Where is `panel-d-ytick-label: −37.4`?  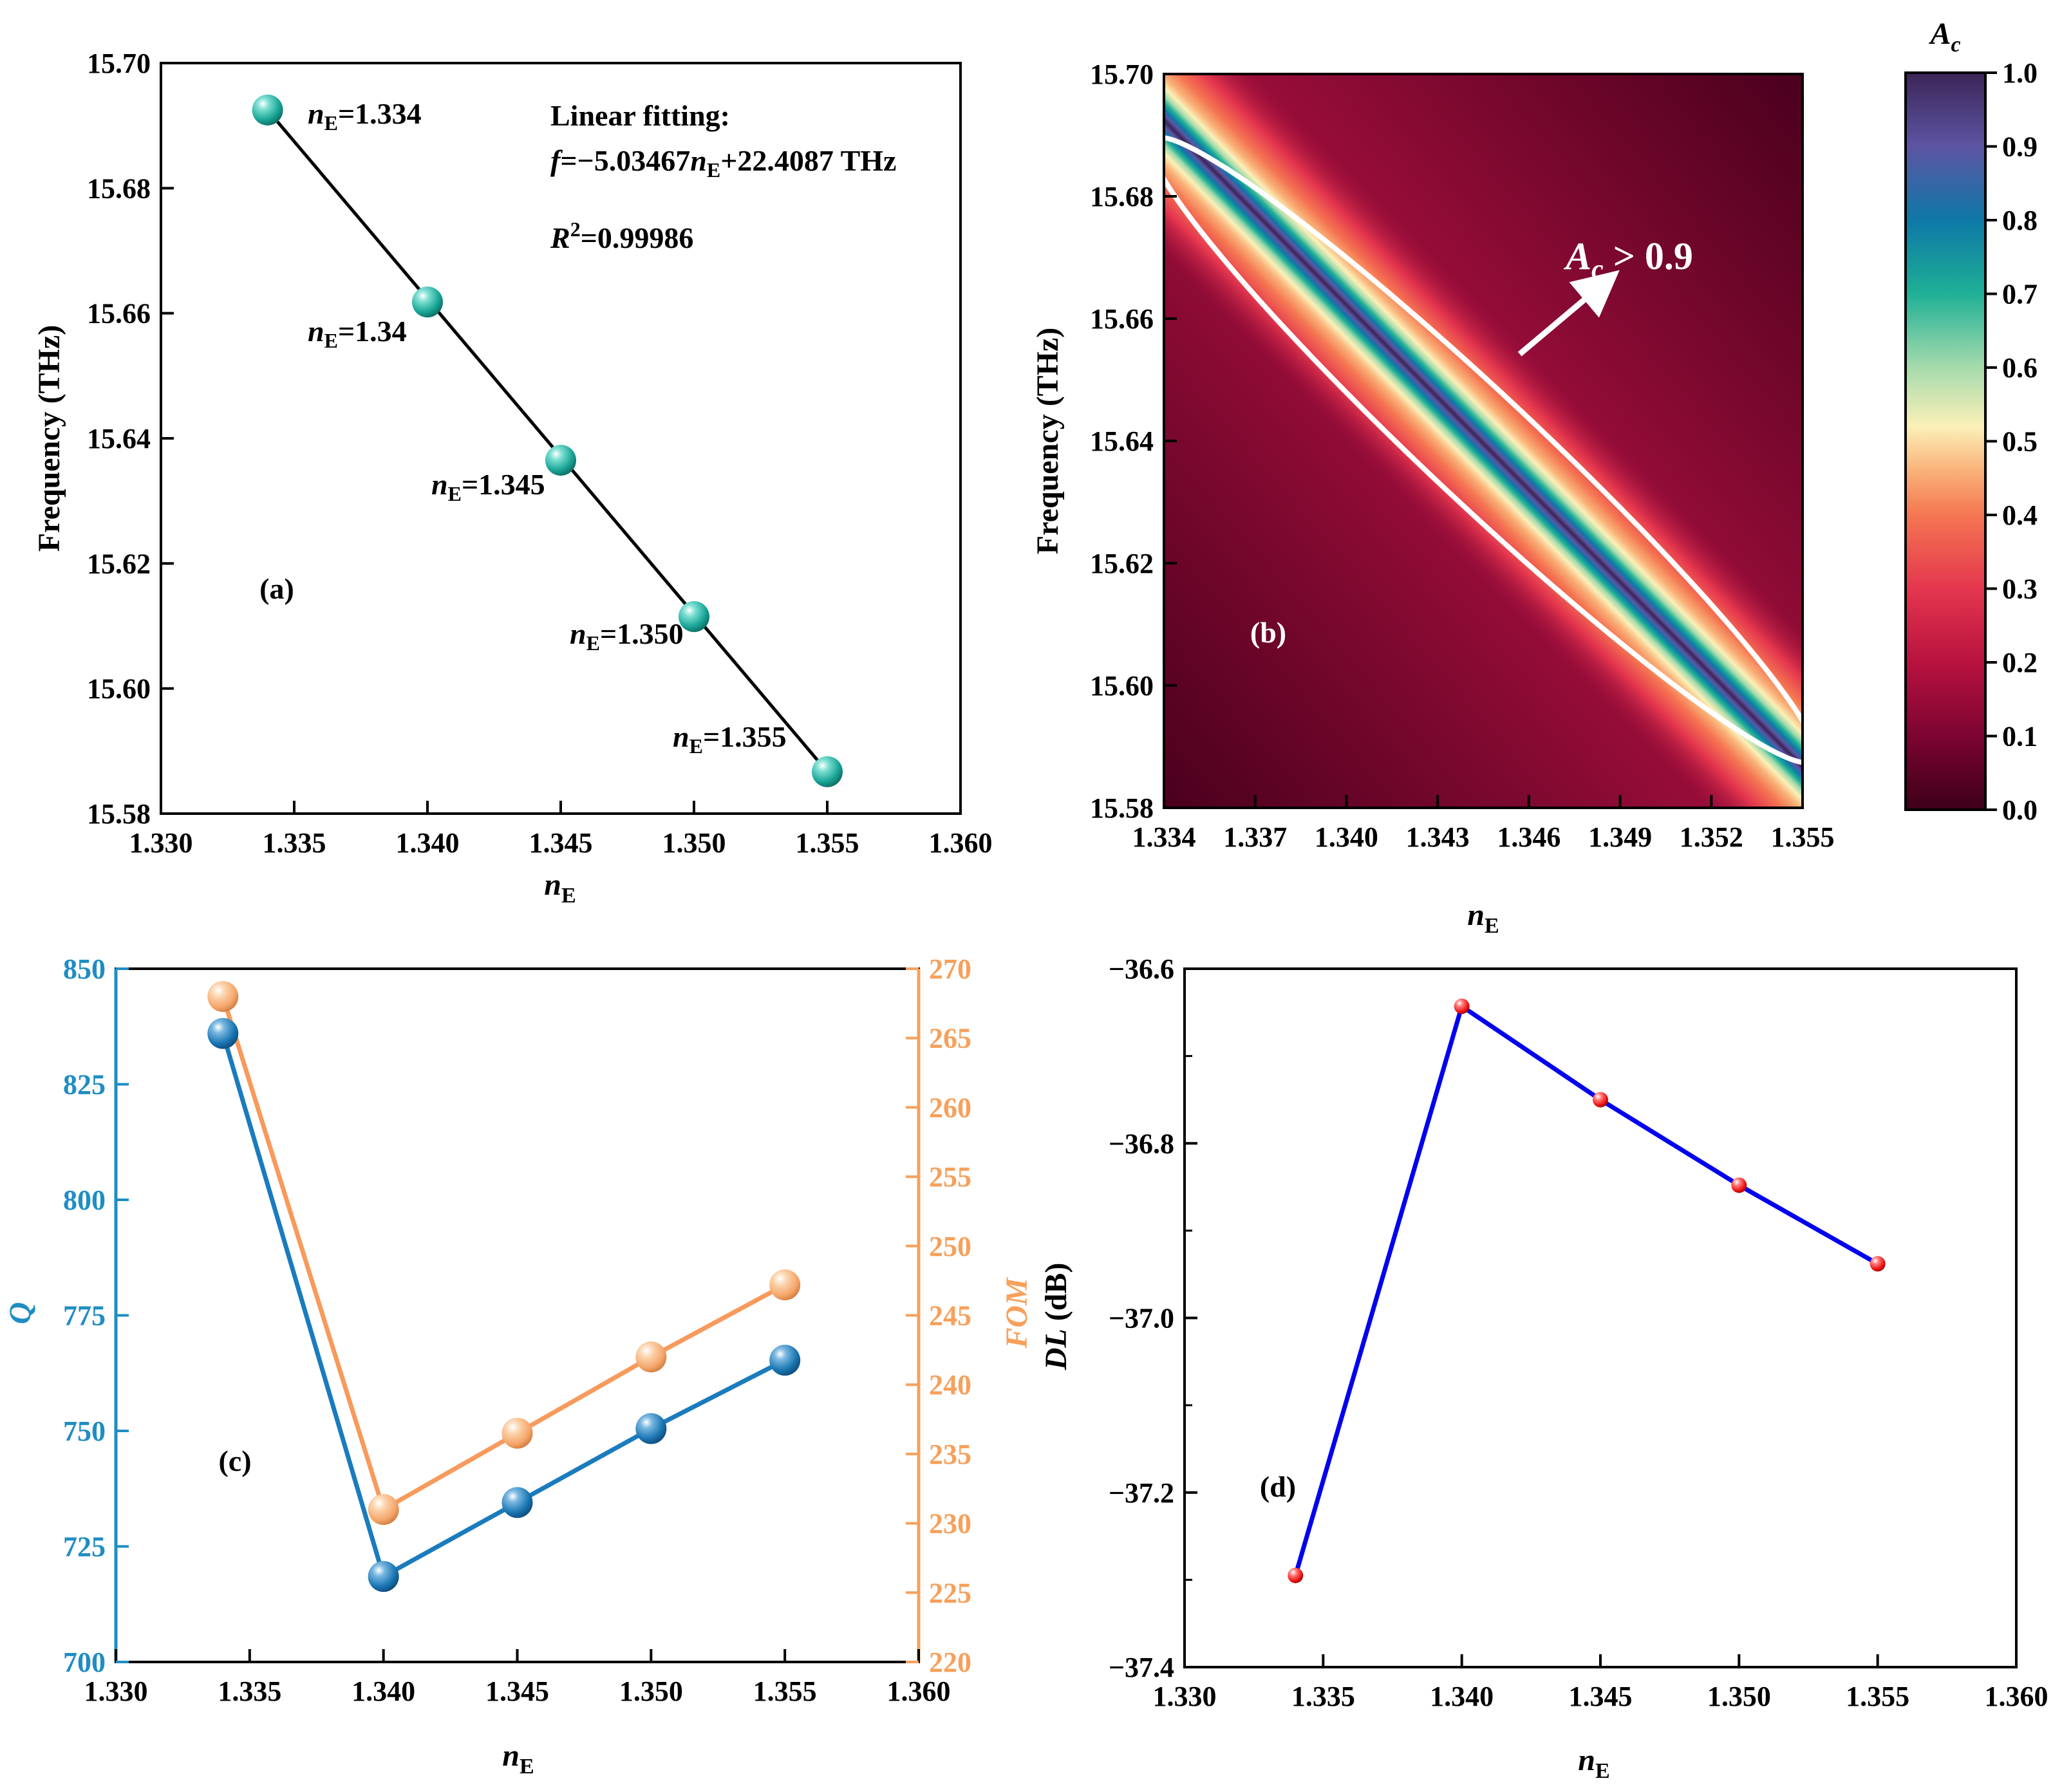
panel-d-ytick-label: −37.4 is located at coordinates (1141, 1667).